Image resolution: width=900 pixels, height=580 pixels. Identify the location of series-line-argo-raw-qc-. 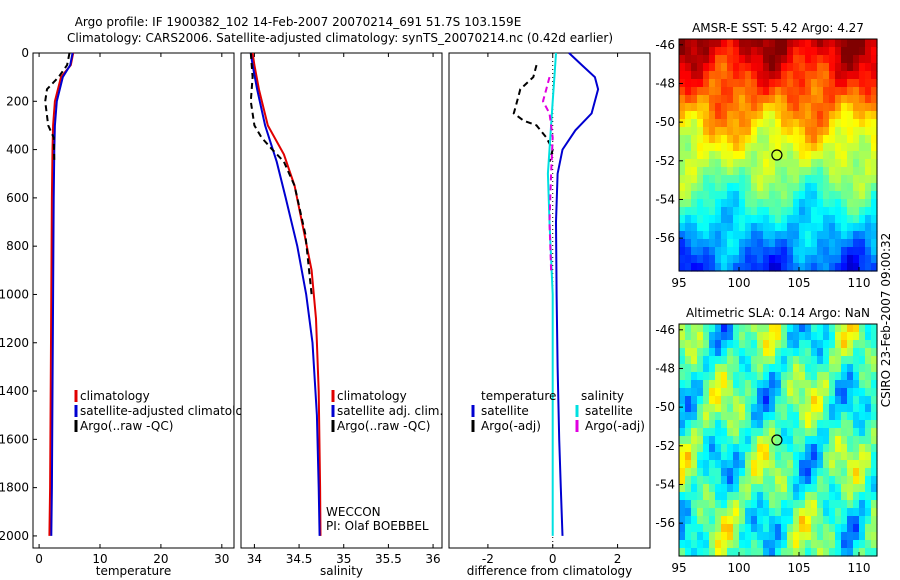
(281, 173).